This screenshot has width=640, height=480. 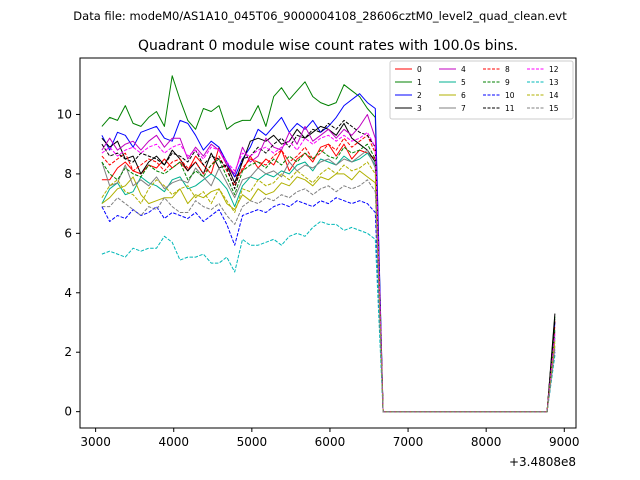 What do you see at coordinates (68, 233) in the screenshot?
I see `y-tick-label: 6` at bounding box center [68, 233].